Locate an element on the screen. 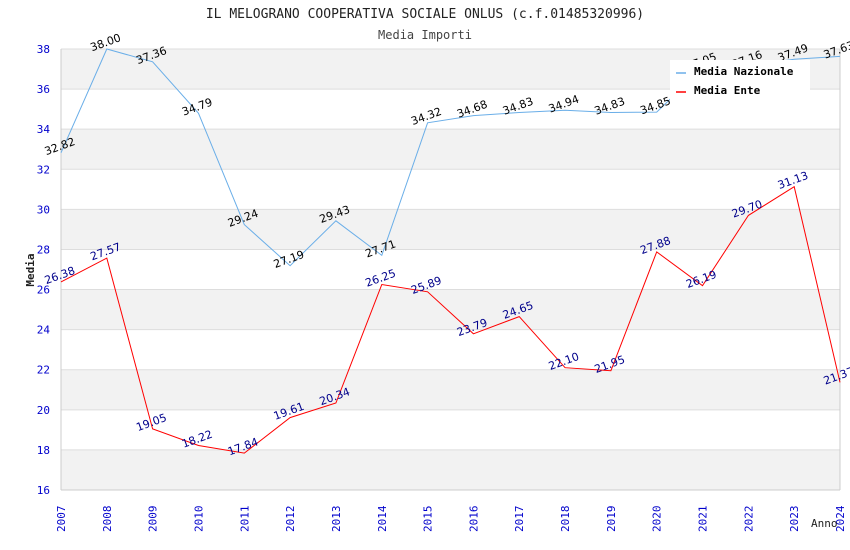  y-tick-label: 16 is located at coordinates (43, 490).